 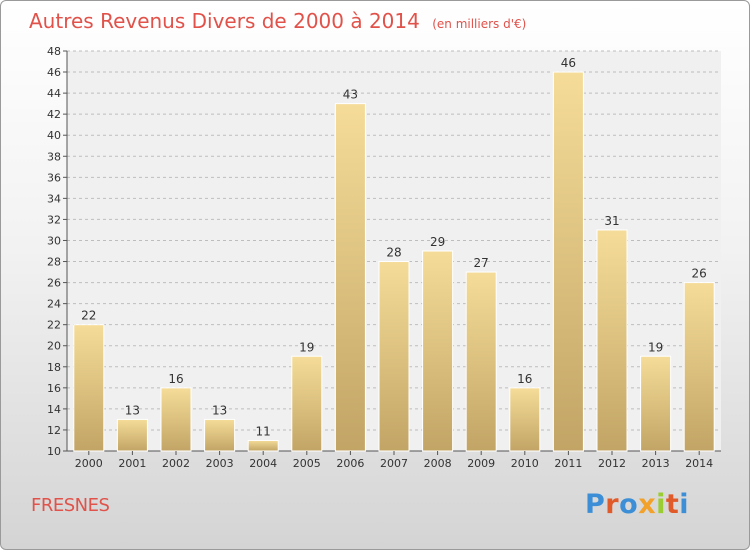 I want to click on y-tick-label: 24, so click(x=54, y=304).